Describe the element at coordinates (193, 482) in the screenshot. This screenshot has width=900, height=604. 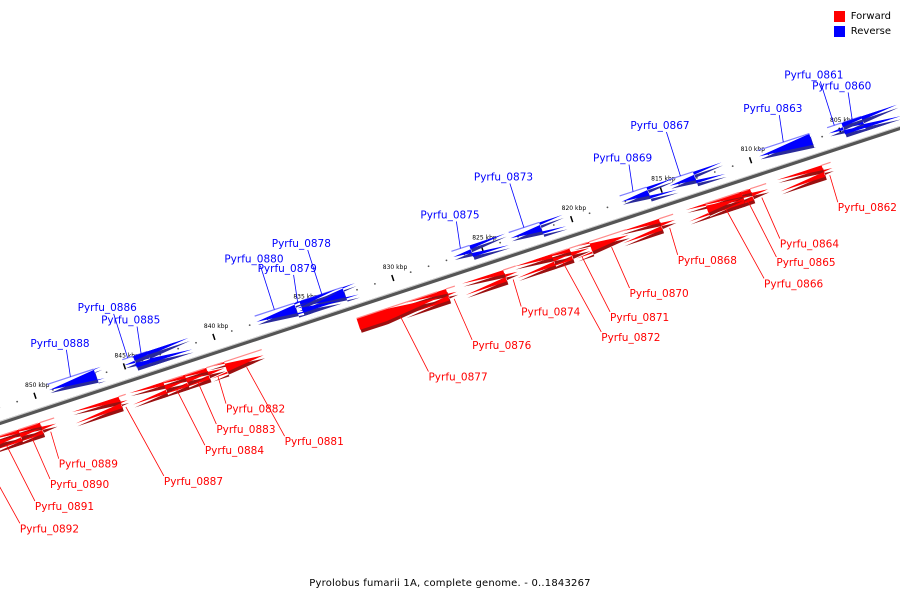
I see `gene-label-text: Pyrfu_0887` at that location.